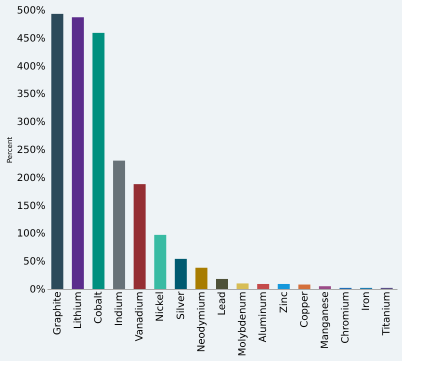  I want to click on y-tick-label: 250%, so click(31, 150).